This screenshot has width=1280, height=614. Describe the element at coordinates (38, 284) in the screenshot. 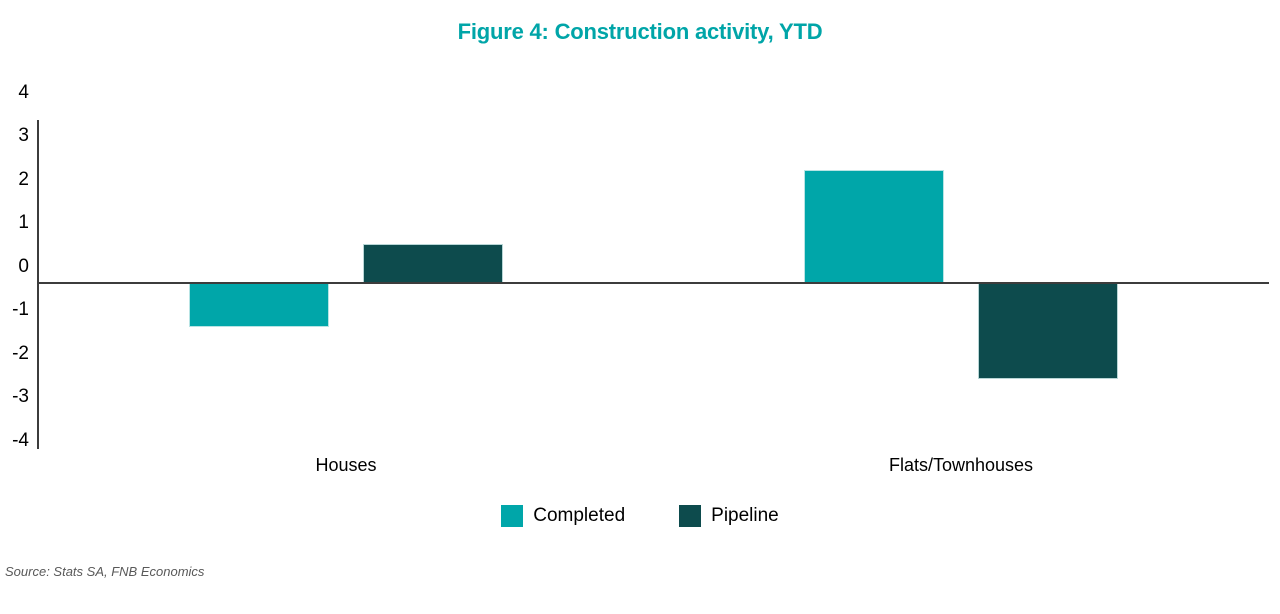

I see `y-axis-line` at that location.